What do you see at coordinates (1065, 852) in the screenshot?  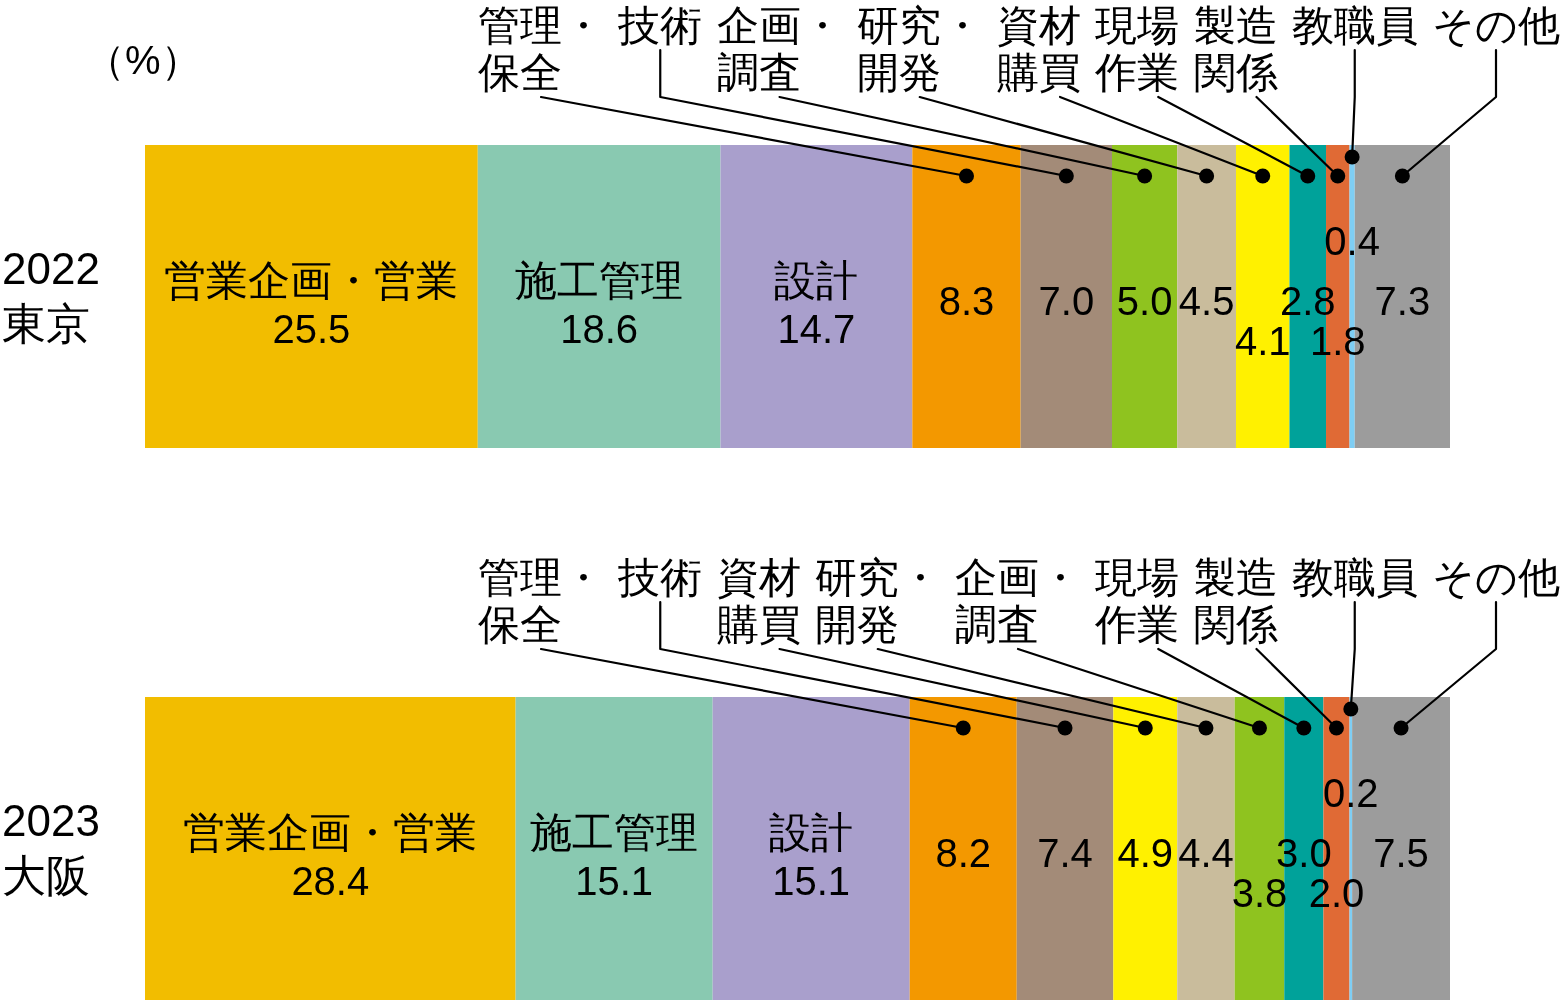 I see `data-label: 7.4` at bounding box center [1065, 852].